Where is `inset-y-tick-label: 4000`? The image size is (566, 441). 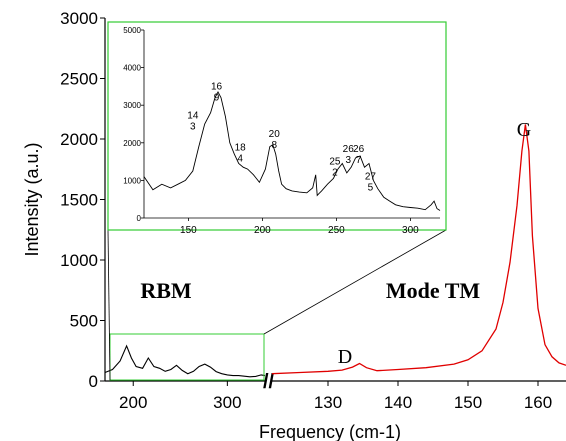 inset-y-tick-label: 4000 is located at coordinates (132, 68).